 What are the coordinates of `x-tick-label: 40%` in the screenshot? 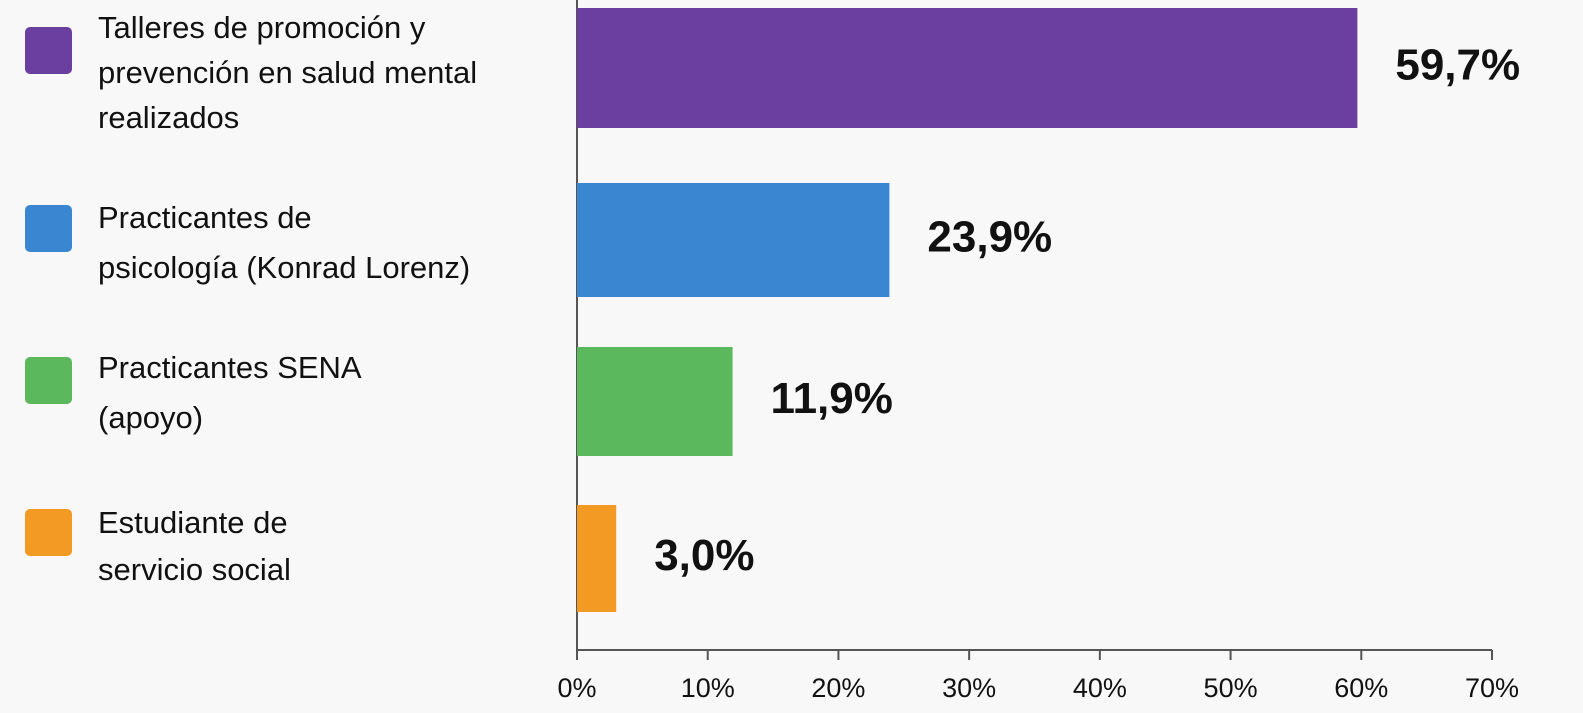 It's located at (1100, 688).